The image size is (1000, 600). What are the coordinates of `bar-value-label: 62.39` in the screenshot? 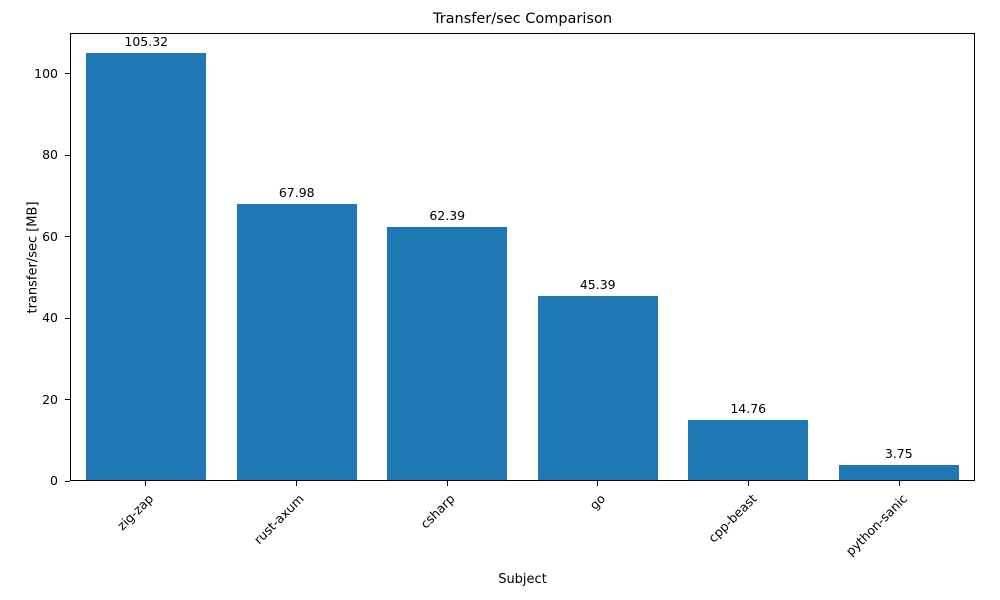 It's located at (447, 216).